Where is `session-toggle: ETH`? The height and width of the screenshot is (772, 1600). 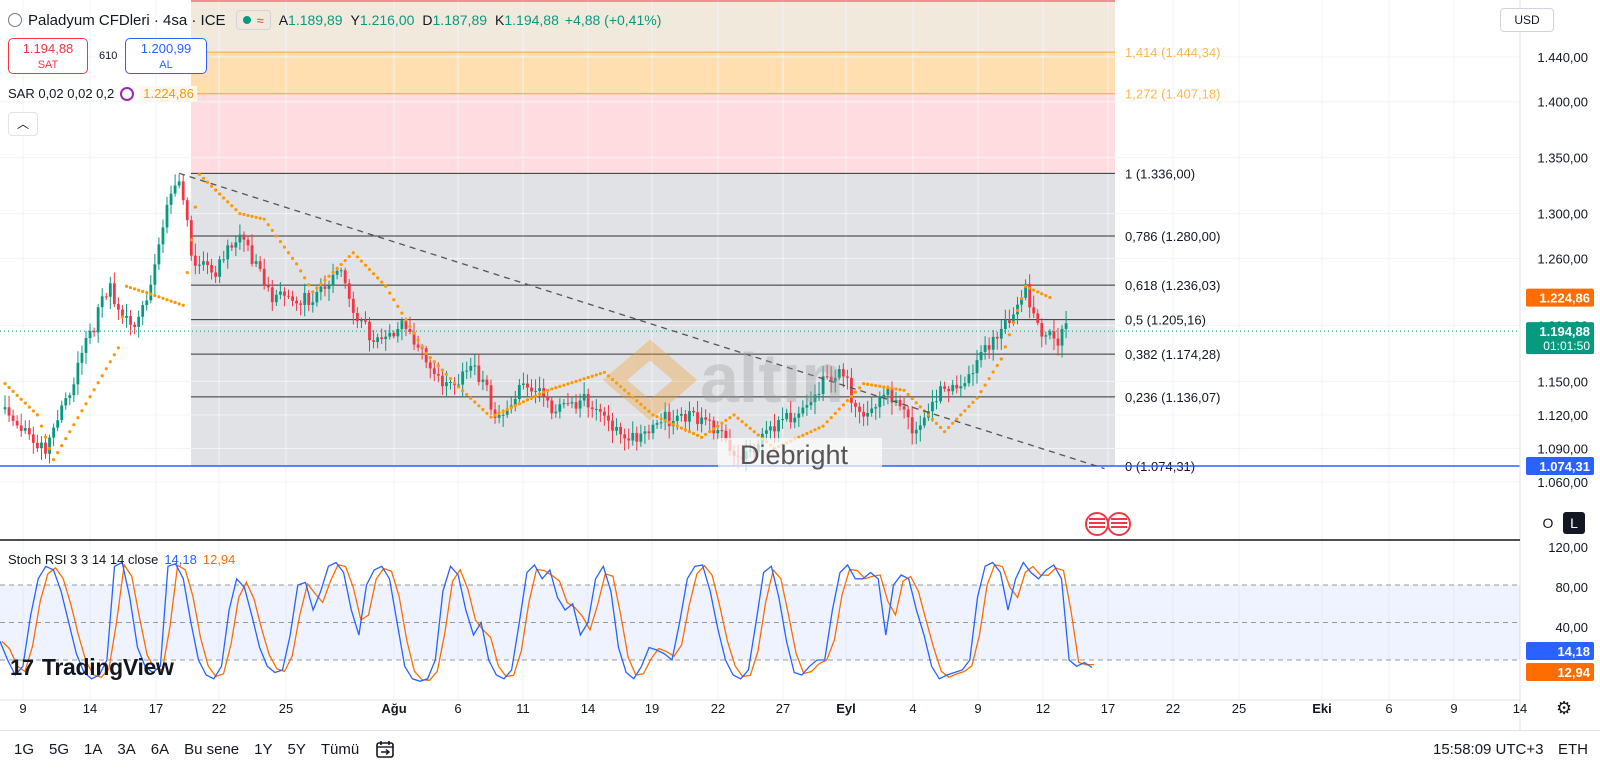
session-toggle: ETH is located at coordinates (1573, 749).